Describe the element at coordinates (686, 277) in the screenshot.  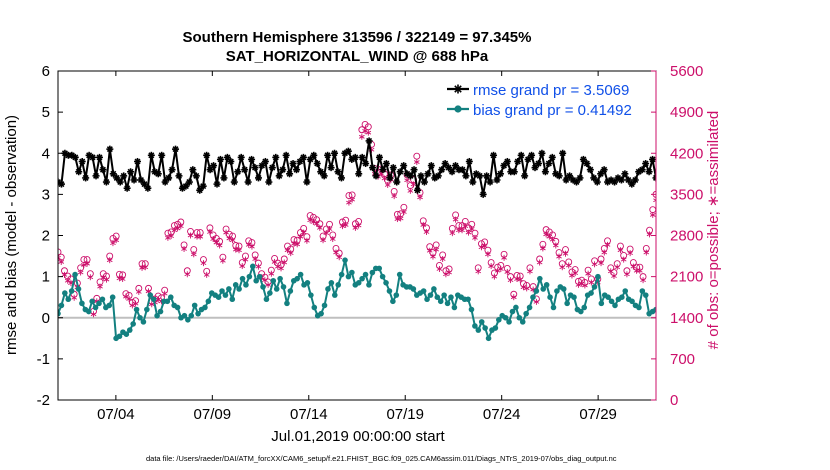
I see `y2-tick-label: 2100` at that location.